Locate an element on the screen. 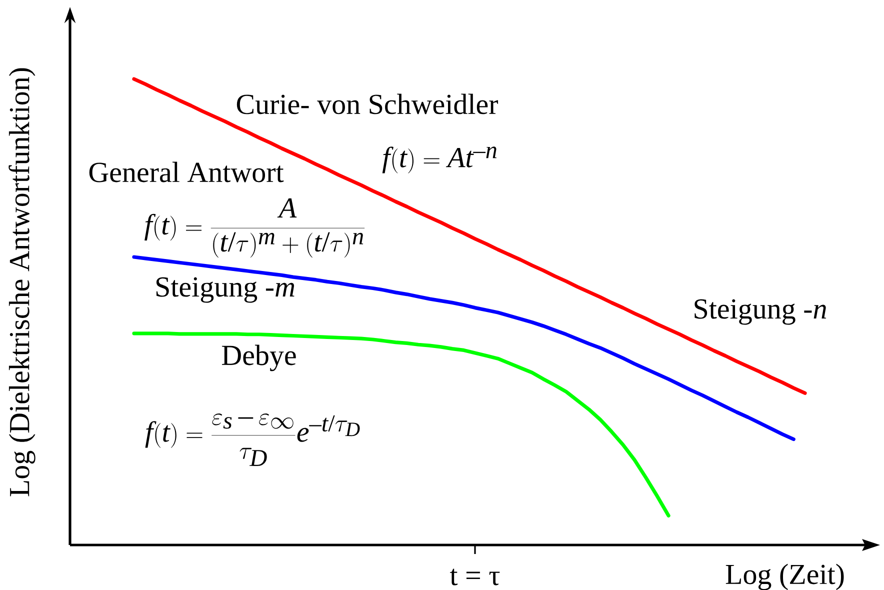 The width and height of the screenshot is (884, 590). annotation: Steigung -m is located at coordinates (225, 290).